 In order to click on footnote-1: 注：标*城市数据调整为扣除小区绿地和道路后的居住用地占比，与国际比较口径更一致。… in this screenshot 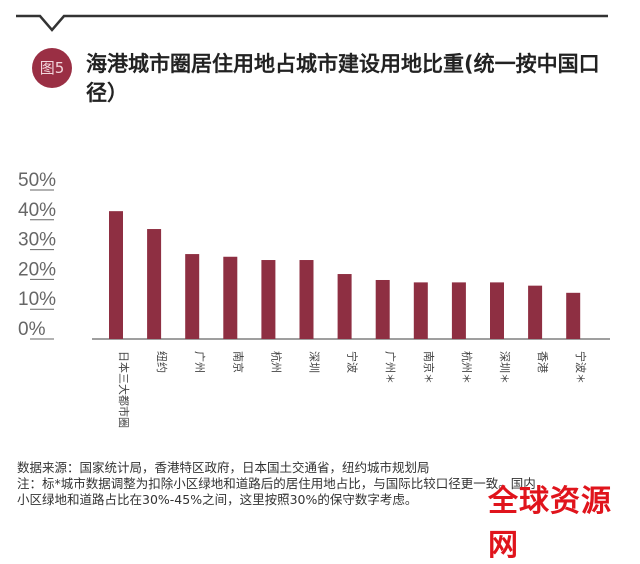, I will do `click(276, 483)`.